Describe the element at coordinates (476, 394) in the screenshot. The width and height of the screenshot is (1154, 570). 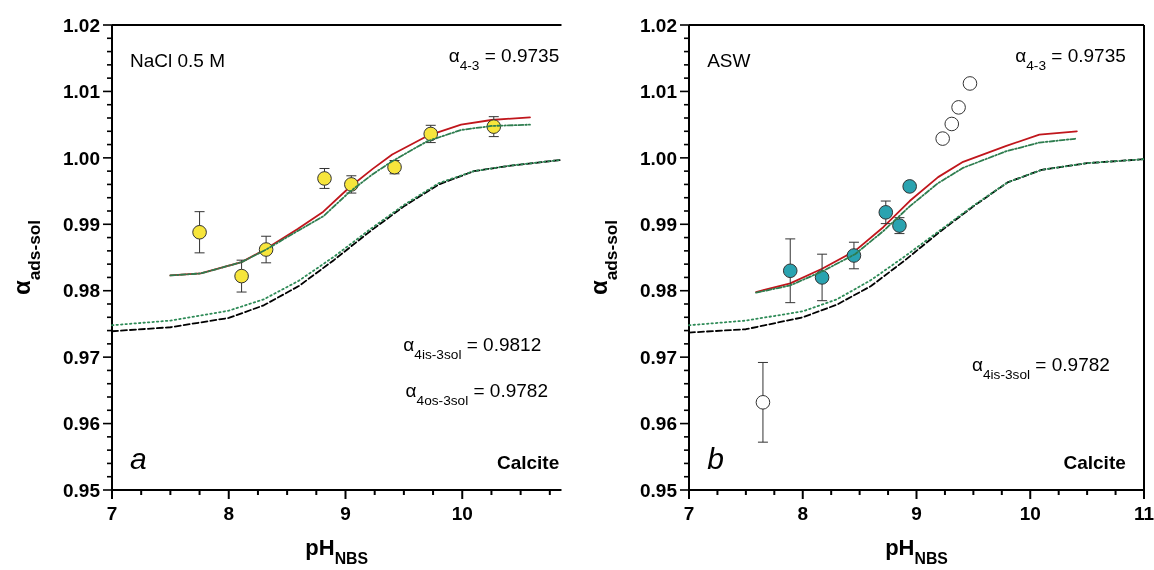
I see `annotation: α$_{4os-3sol}$ = 0.9782` at that location.